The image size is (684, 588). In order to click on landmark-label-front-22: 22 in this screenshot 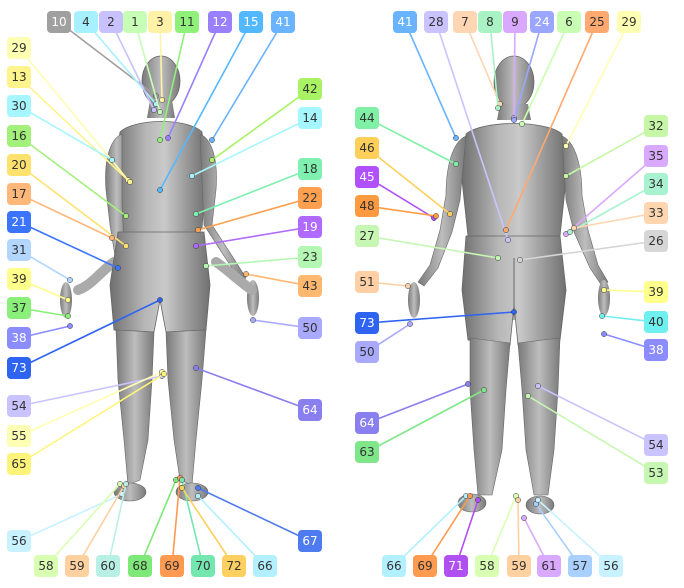, I will do `click(310, 198)`.